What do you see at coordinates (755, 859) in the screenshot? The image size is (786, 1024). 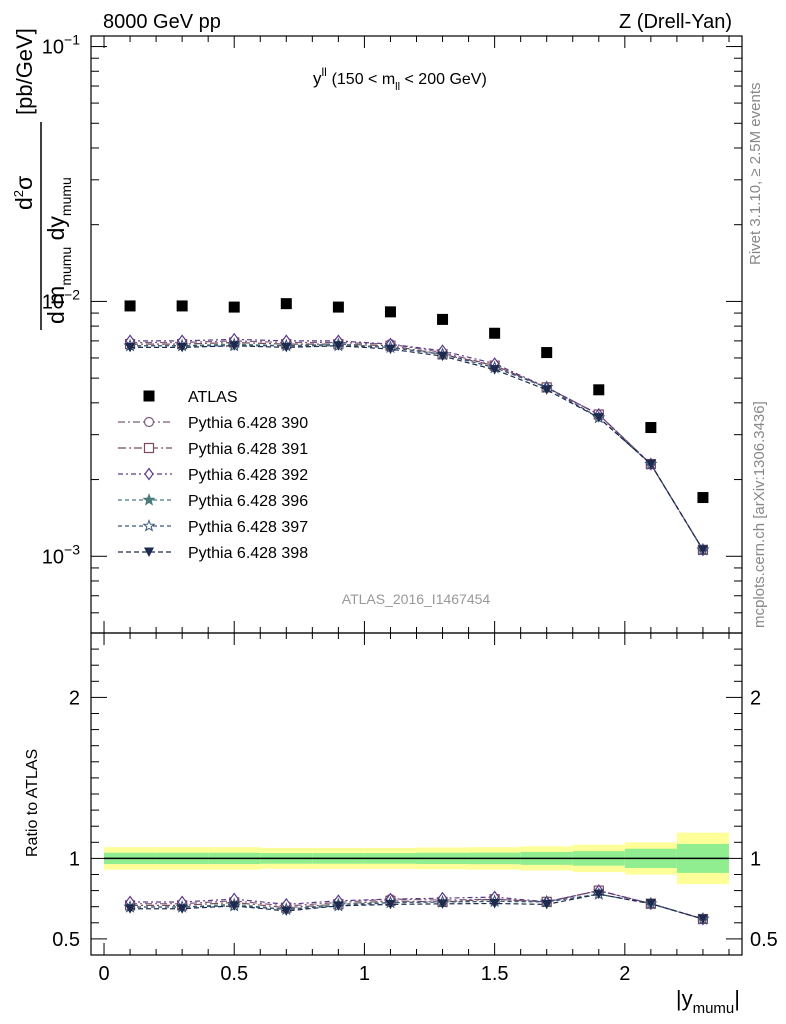 I see `y-ratio-tick-label-right: 1` at bounding box center [755, 859].